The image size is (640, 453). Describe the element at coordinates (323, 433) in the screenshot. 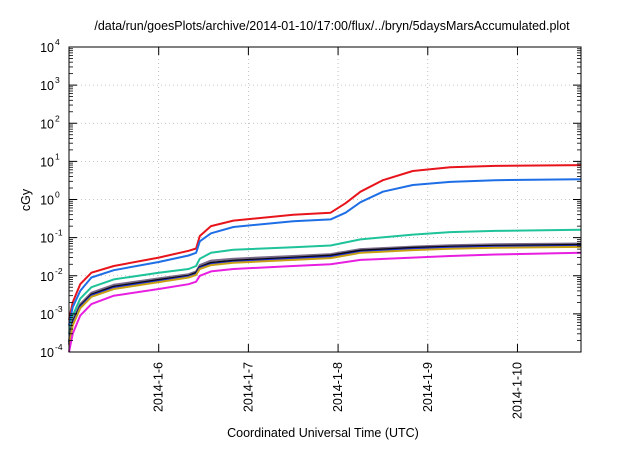

I see `x-axis-label: Coordinated Universal Time (UTC)` at that location.